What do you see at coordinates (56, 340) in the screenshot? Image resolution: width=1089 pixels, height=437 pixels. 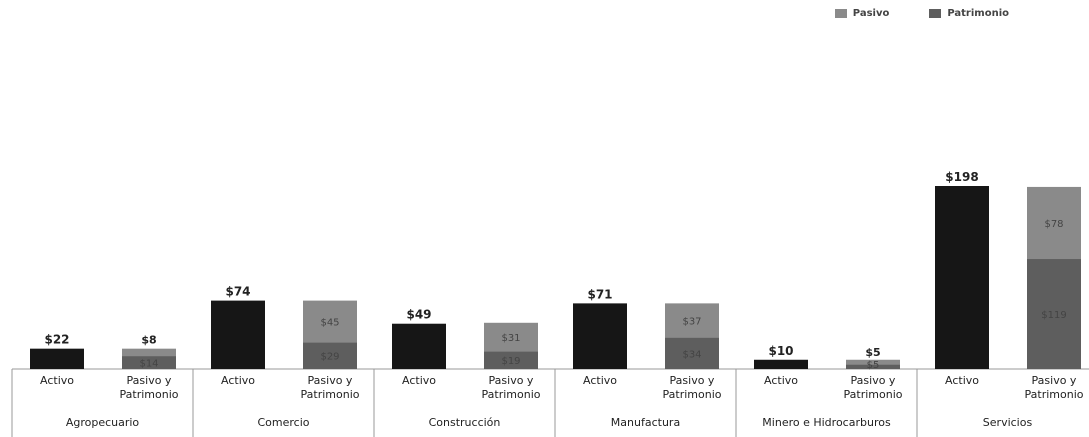 I see `data-label: $22` at bounding box center [56, 340].